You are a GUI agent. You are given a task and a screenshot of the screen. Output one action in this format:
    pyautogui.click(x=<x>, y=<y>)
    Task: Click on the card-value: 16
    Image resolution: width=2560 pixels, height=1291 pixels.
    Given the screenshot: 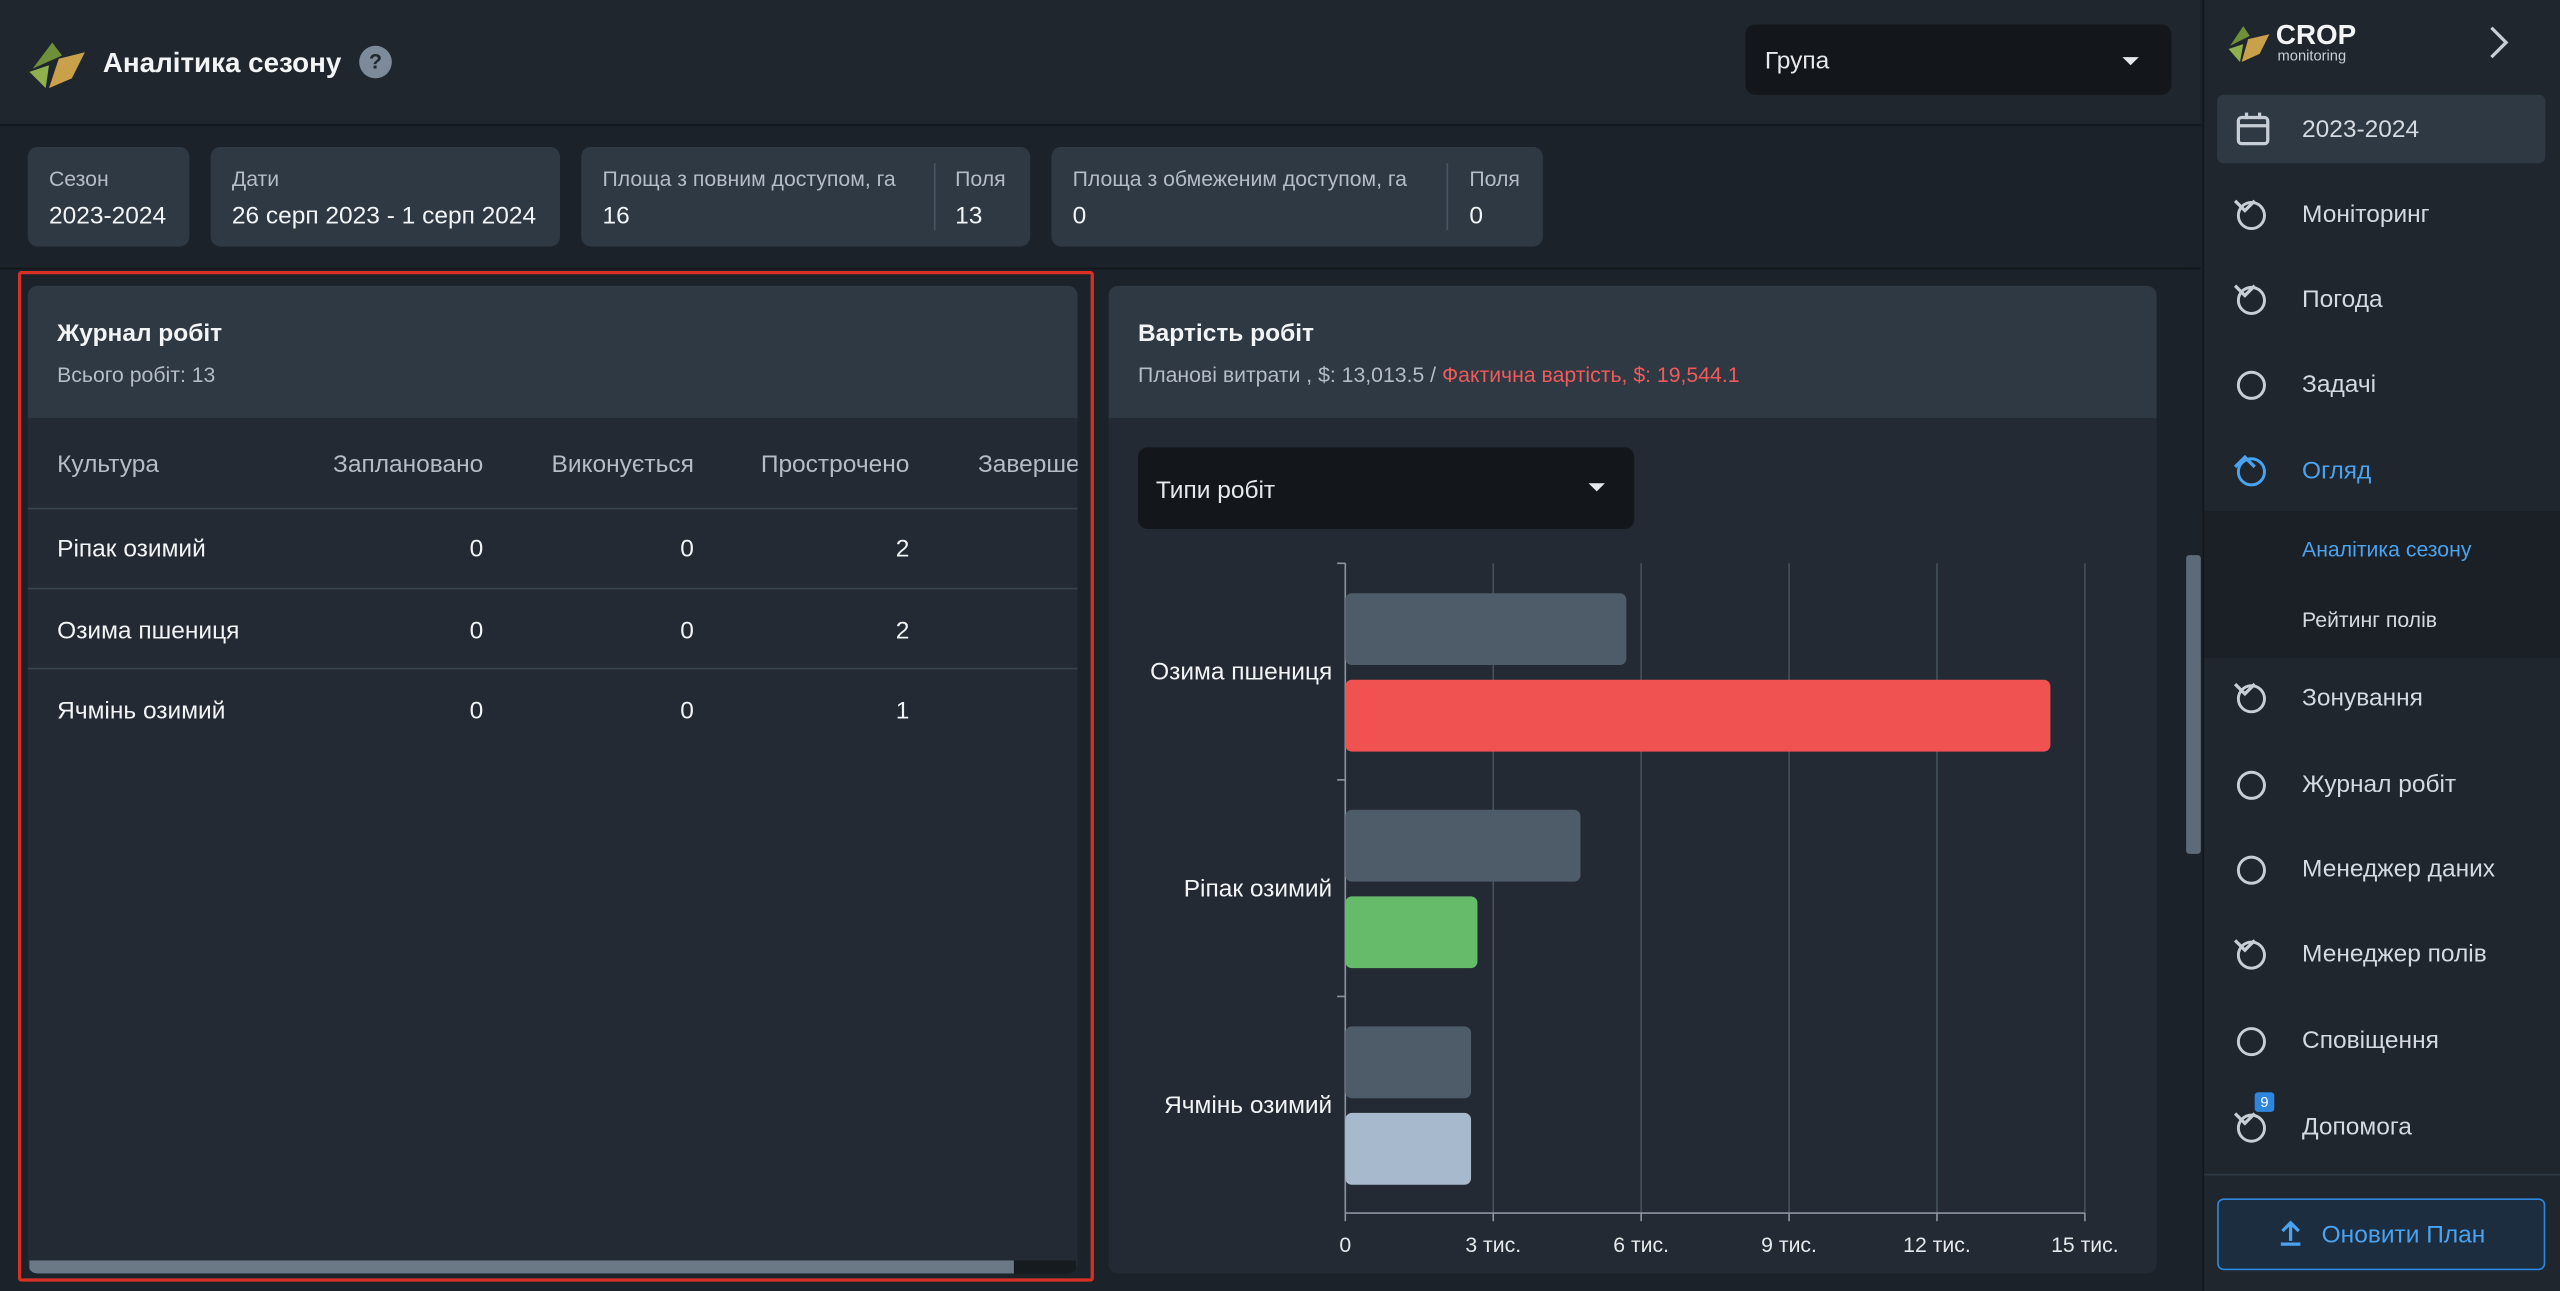 What is the action you would take?
    pyautogui.click(x=616, y=216)
    